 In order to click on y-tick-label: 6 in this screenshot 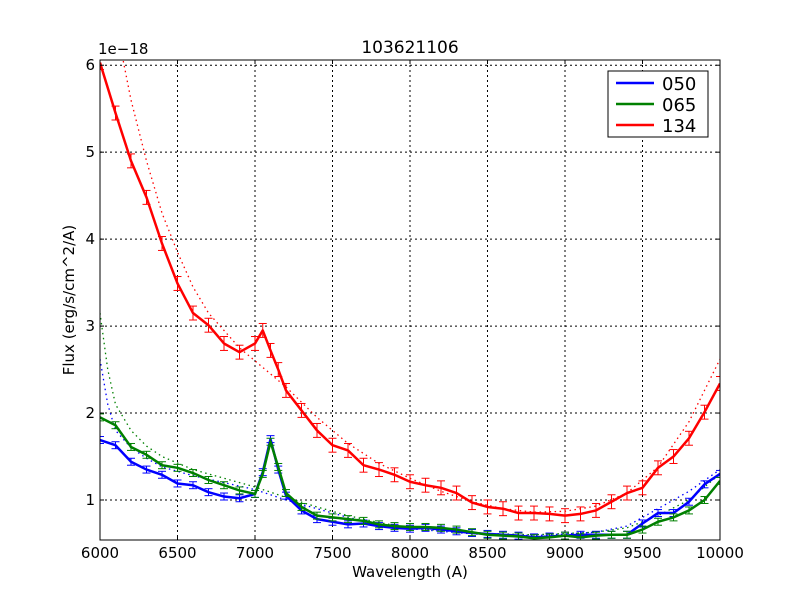, I will do `click(90, 65)`.